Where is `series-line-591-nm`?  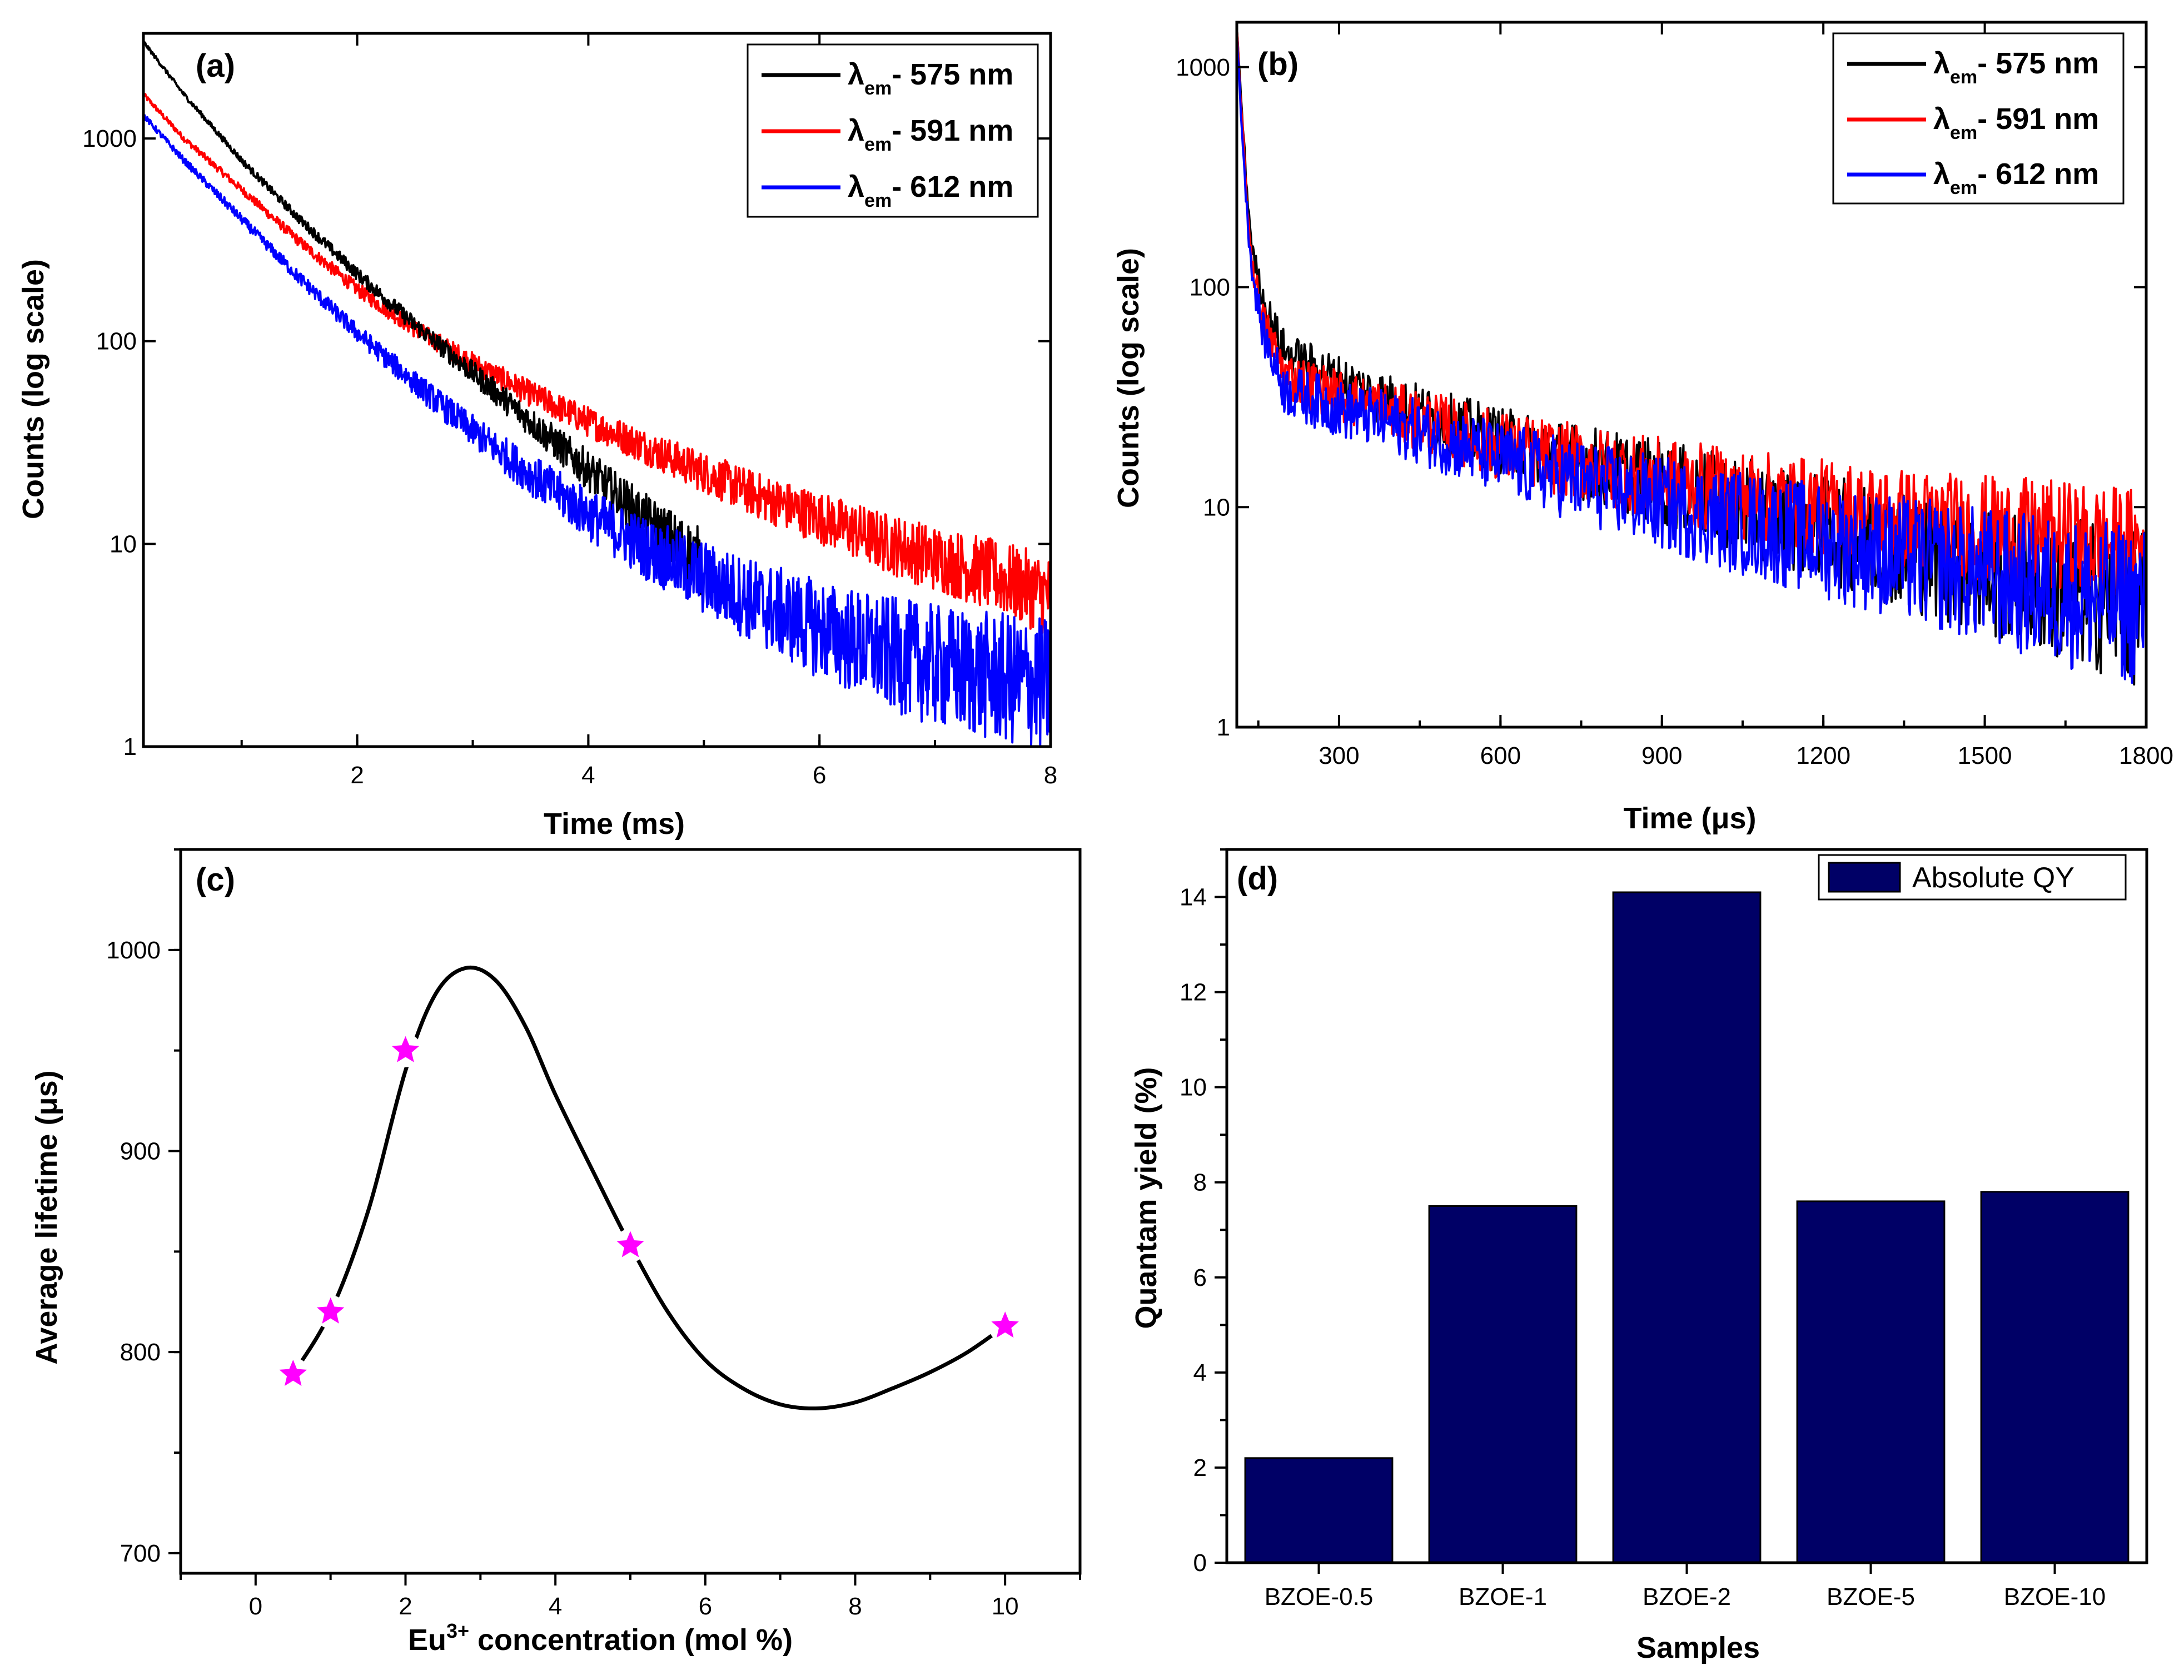 series-line-591-nm is located at coordinates (597, 363).